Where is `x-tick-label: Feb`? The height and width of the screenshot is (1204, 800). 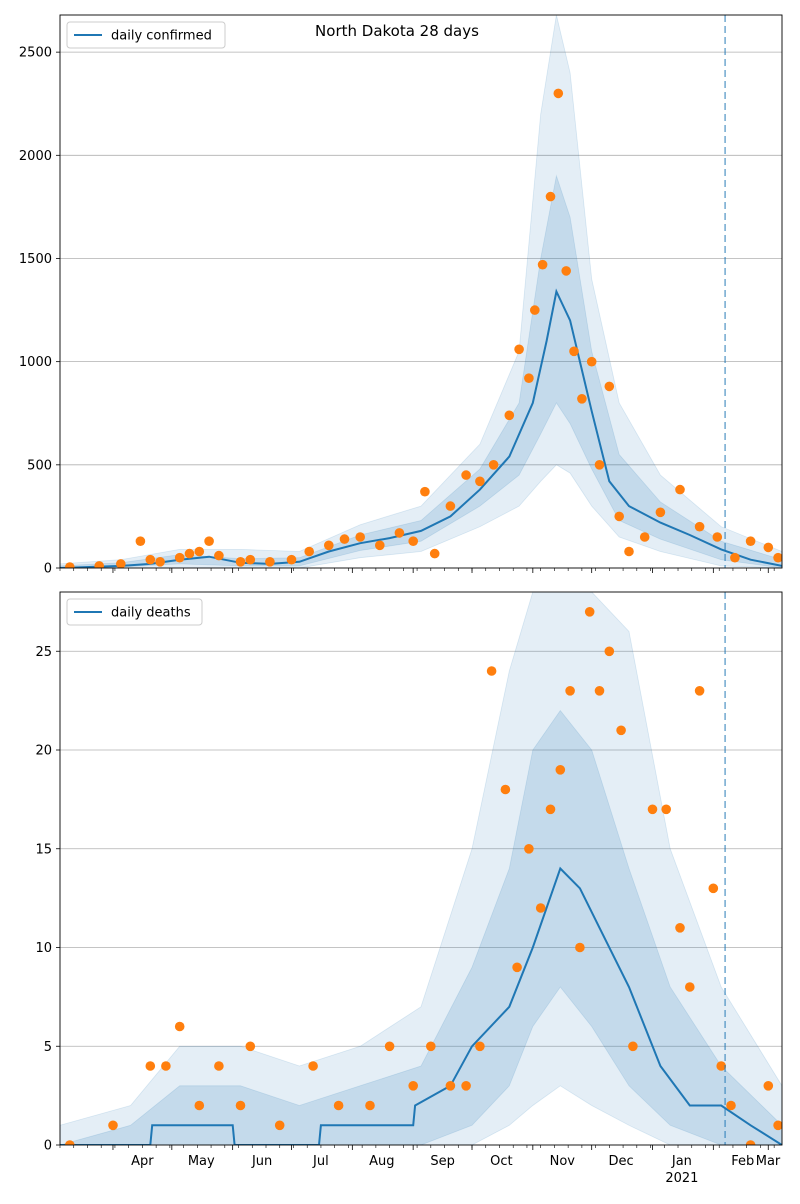
x-tick-label: Feb is located at coordinates (742, 1161).